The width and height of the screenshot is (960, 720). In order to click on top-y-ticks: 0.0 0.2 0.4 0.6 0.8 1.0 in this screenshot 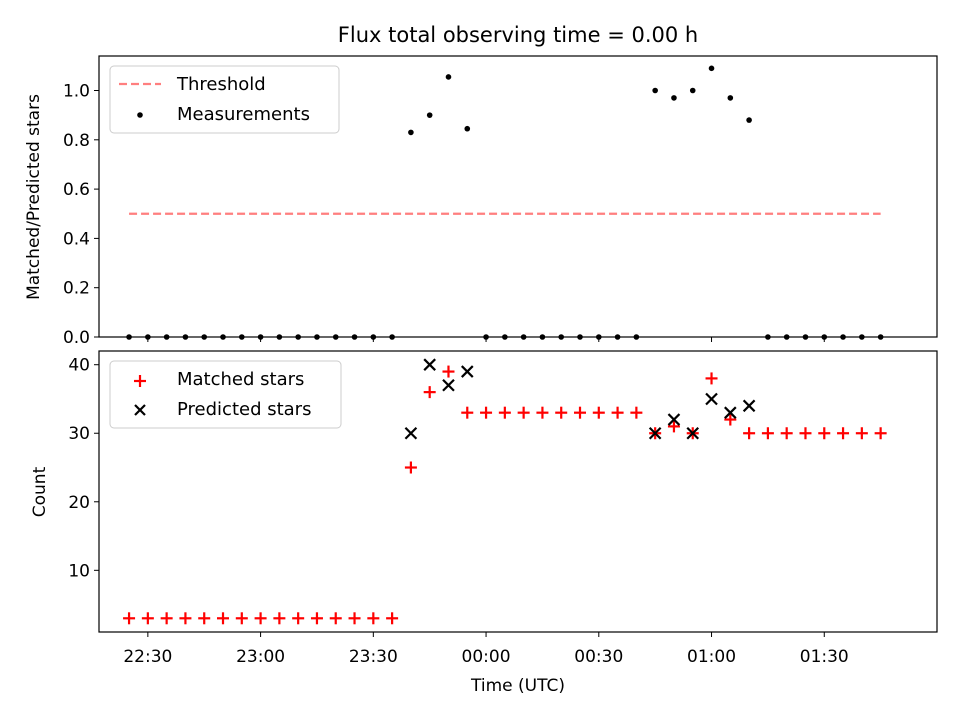, I will do `click(81, 215)`.